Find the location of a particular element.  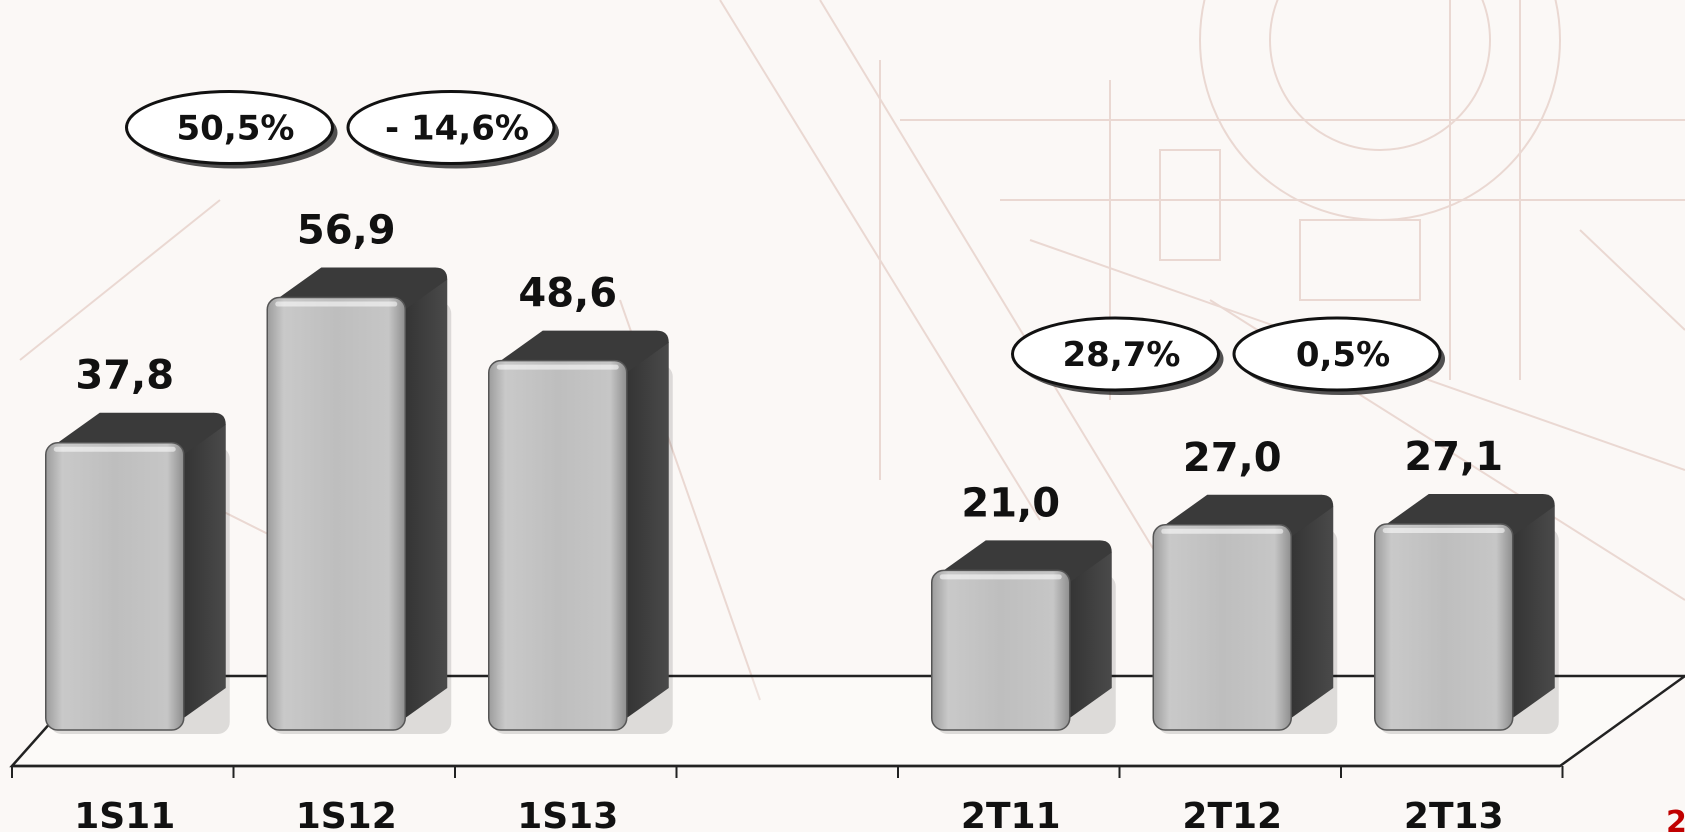

category-labels: 1S11 1S12 1S13 2T11 2T12 2T13 is located at coordinates (788, 814).